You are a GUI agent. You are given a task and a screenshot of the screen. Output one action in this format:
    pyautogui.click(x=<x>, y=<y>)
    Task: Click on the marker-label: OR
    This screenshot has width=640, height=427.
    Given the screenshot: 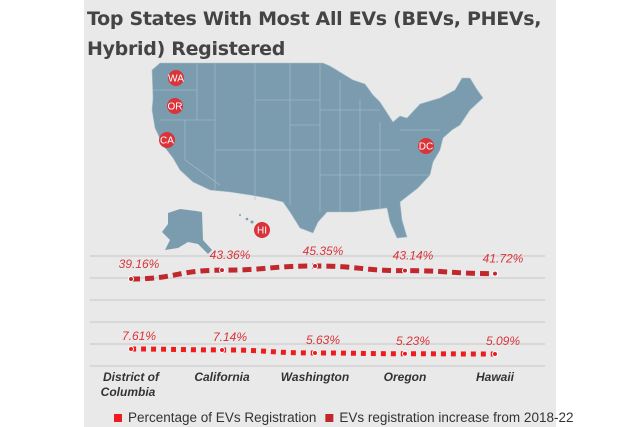 What is the action you would take?
    pyautogui.click(x=175, y=107)
    